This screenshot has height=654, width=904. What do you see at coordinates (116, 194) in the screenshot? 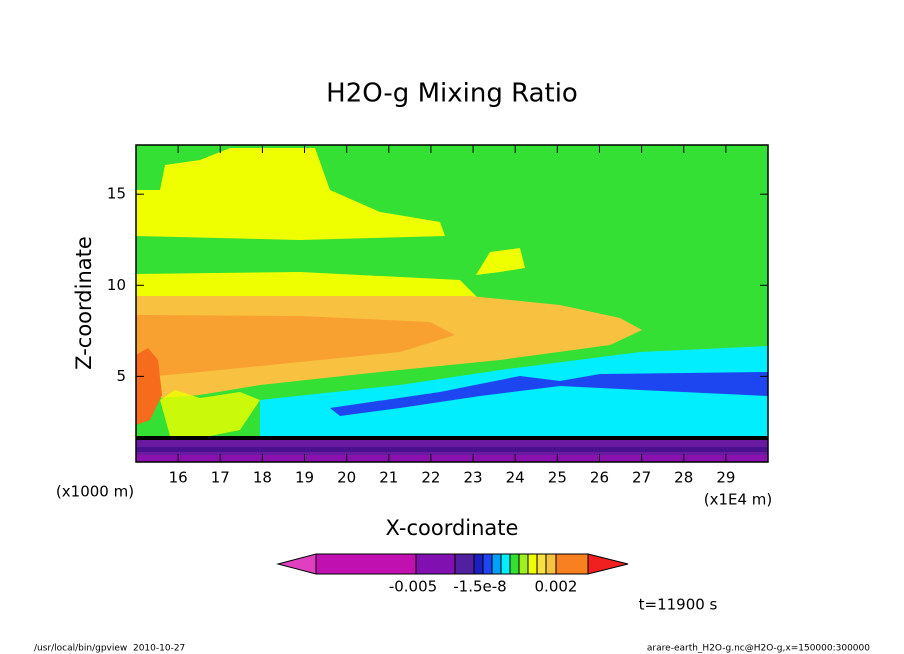
I see `y-tick-label: 15` at bounding box center [116, 194].